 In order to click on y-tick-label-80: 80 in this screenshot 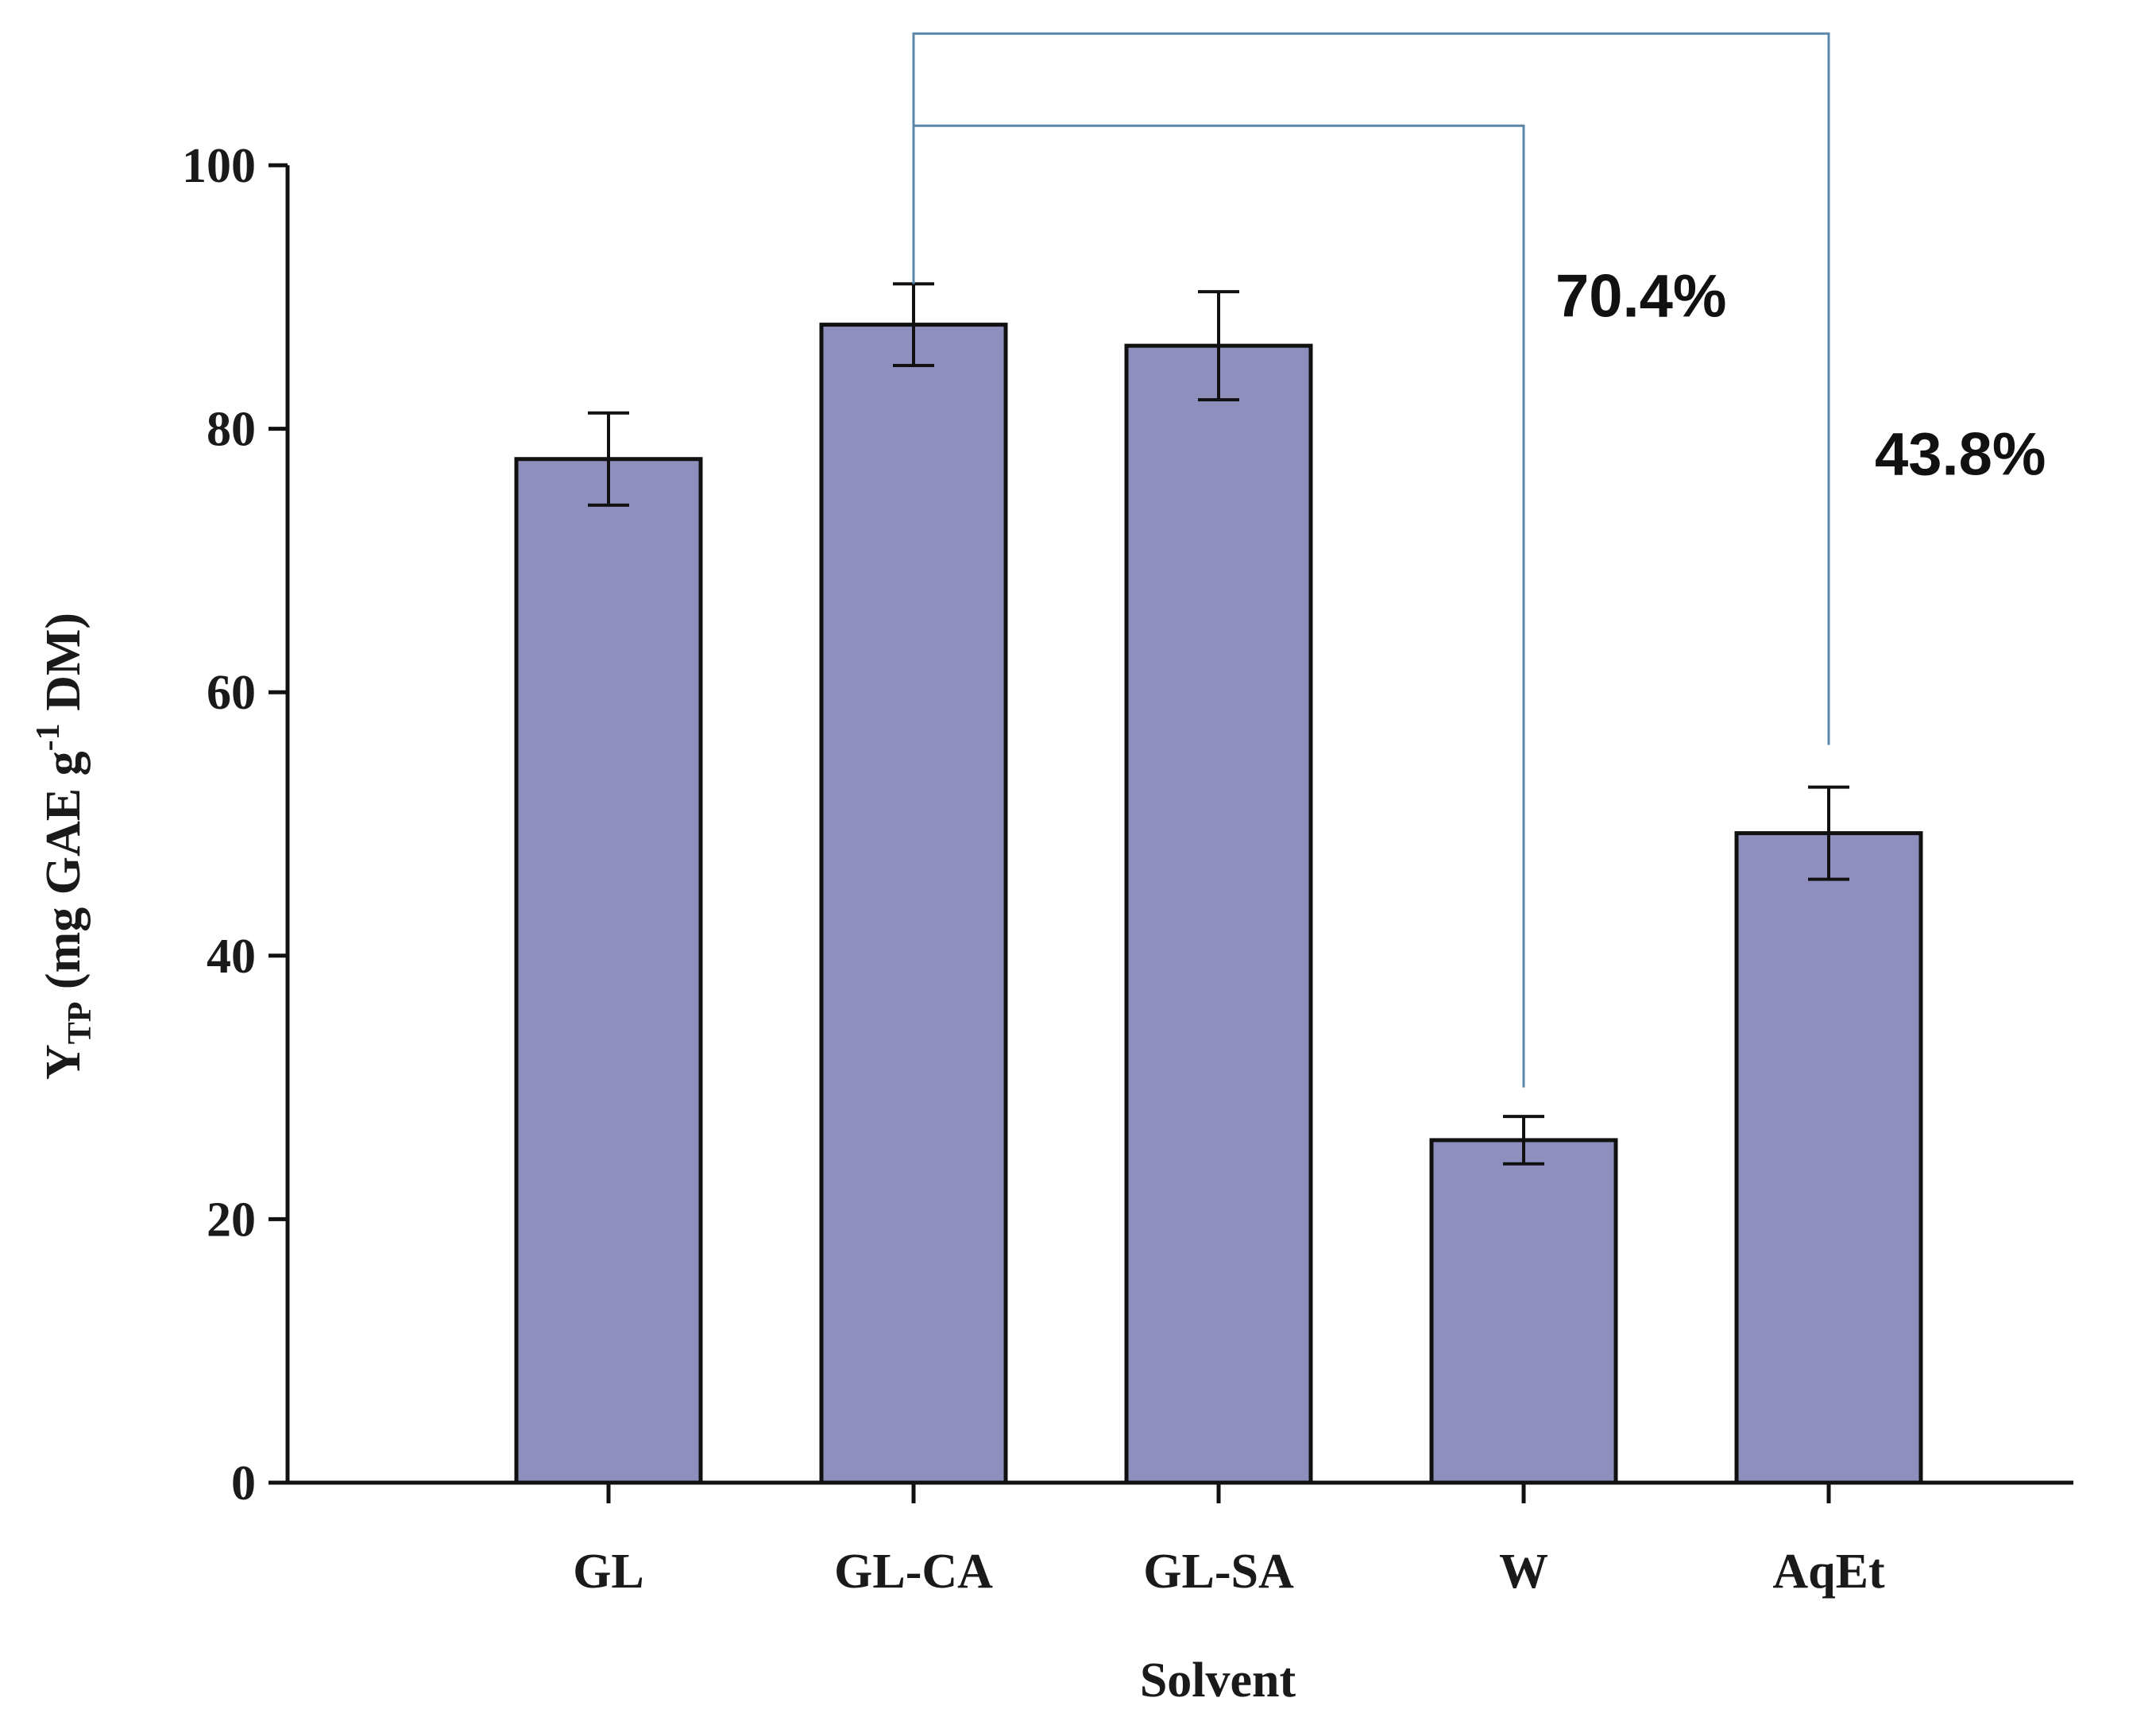, I will do `click(232, 430)`.